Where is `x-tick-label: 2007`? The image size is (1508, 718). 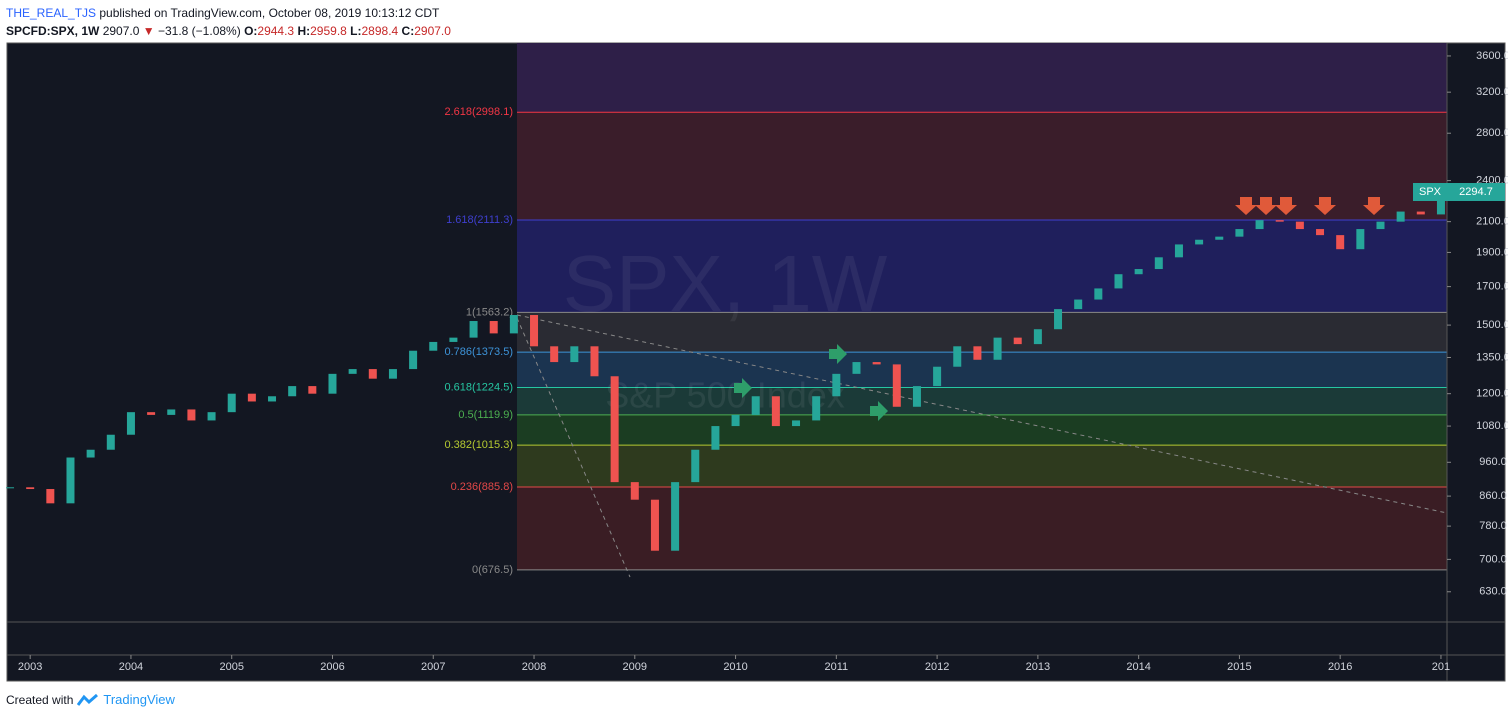
x-tick-label: 2007 is located at coordinates (433, 667).